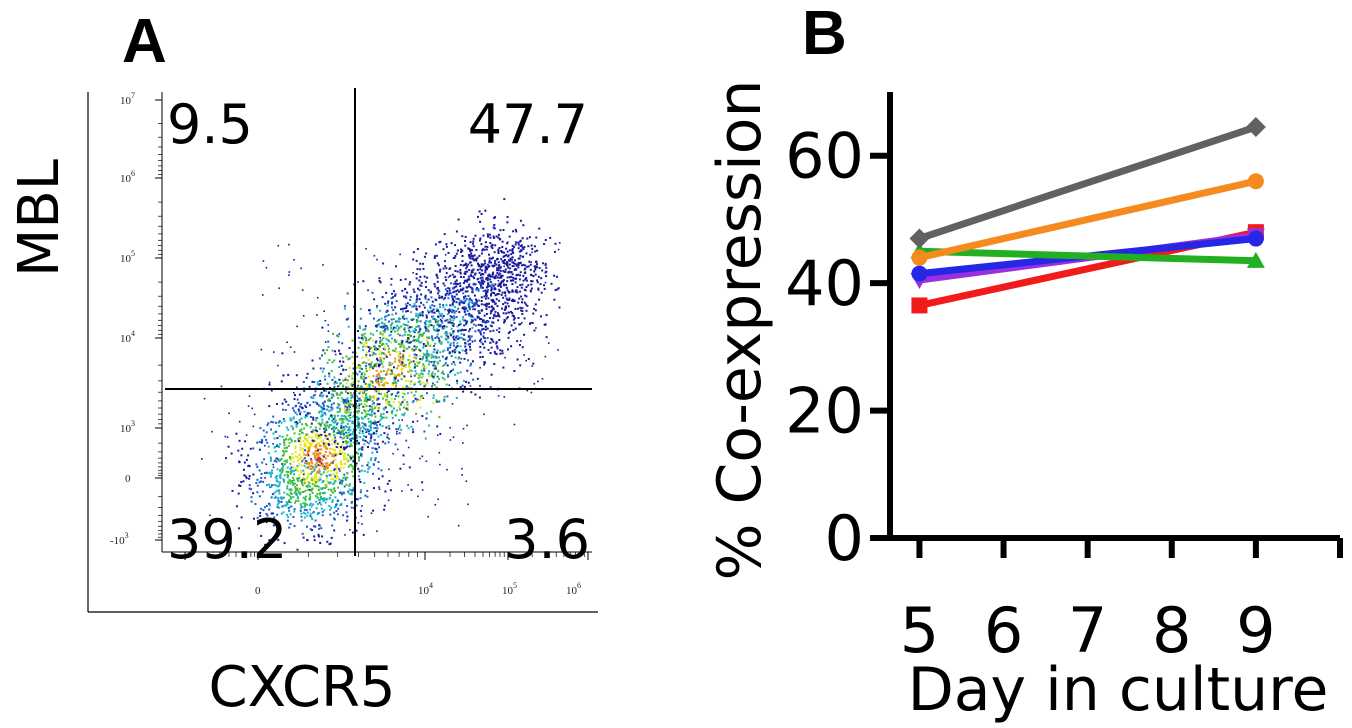 The width and height of the screenshot is (1352, 728). Describe the element at coordinates (1087, 219) in the screenshot. I see `series-line` at that location.